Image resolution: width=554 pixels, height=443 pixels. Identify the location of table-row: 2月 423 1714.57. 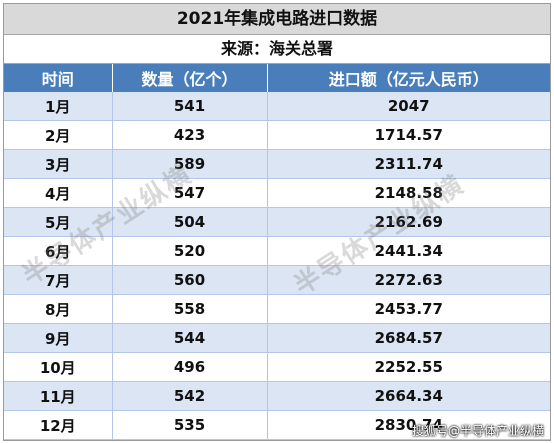
(277, 135).